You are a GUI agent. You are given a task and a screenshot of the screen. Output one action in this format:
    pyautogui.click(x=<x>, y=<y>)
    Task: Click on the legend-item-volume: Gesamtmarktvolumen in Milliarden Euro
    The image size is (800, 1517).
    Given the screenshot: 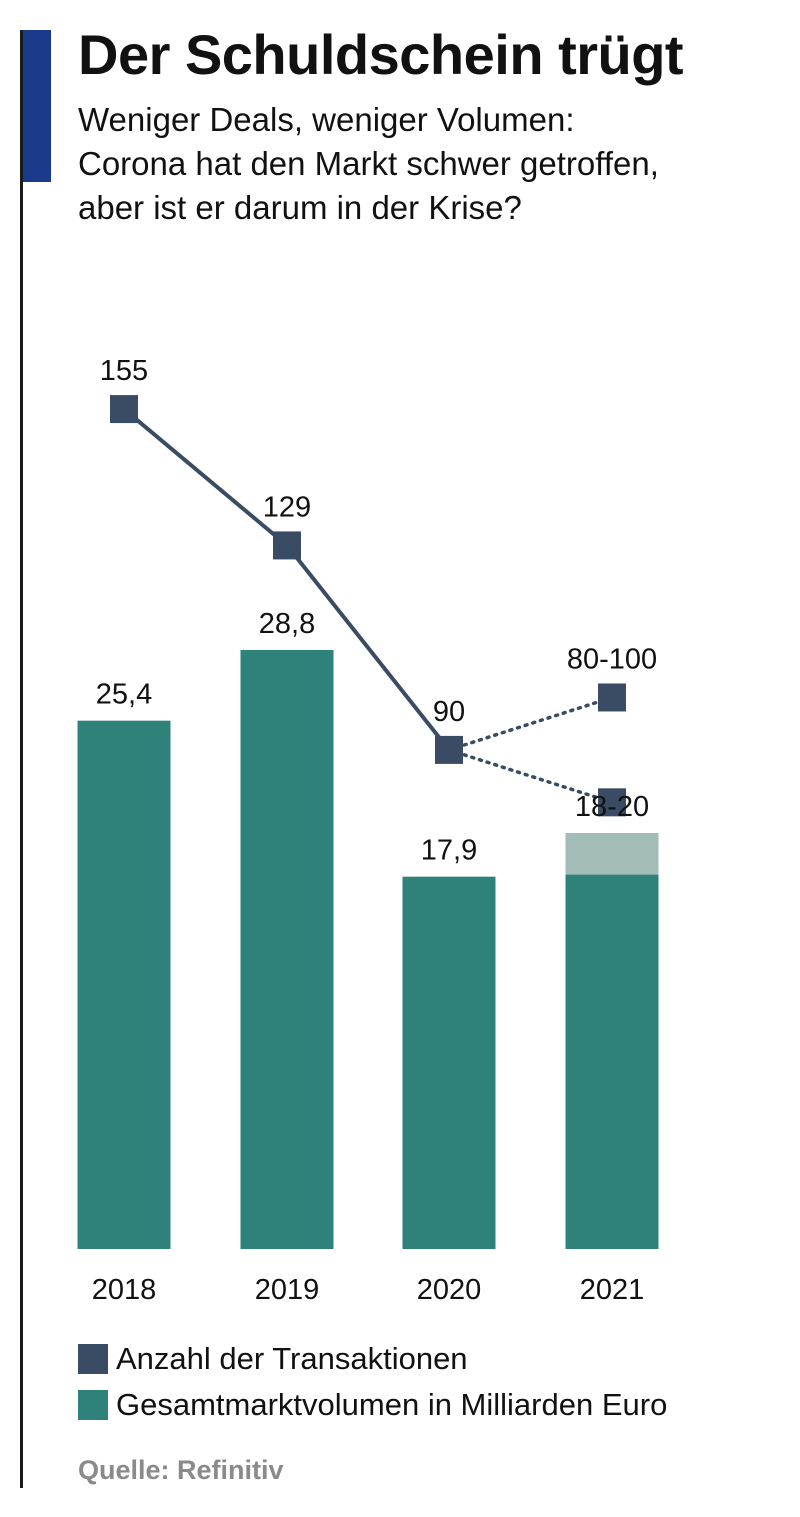 What is the action you would take?
    pyautogui.click(x=372, y=1405)
    